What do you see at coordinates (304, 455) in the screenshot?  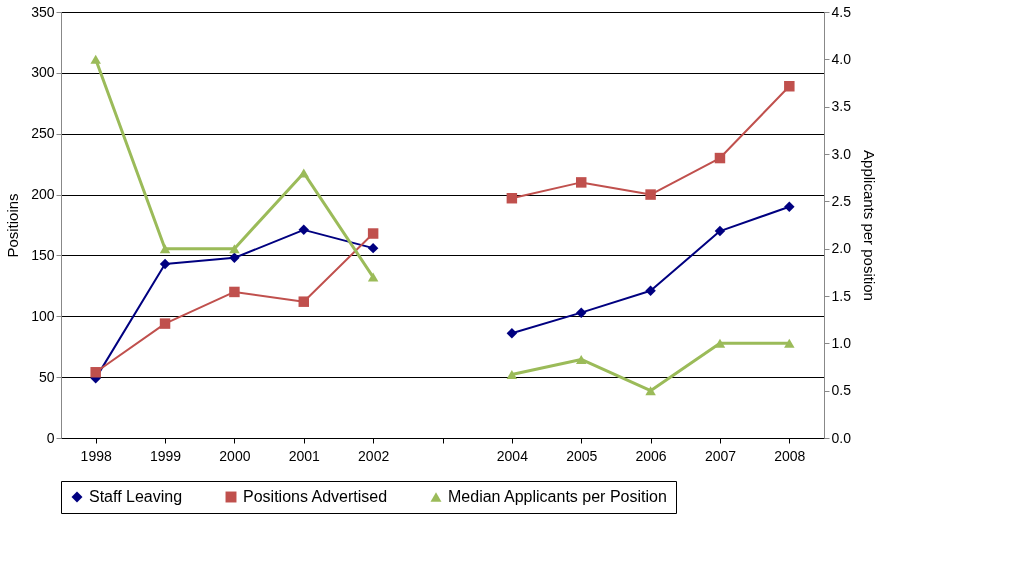 I see `x-tick-label: 2001` at bounding box center [304, 455].